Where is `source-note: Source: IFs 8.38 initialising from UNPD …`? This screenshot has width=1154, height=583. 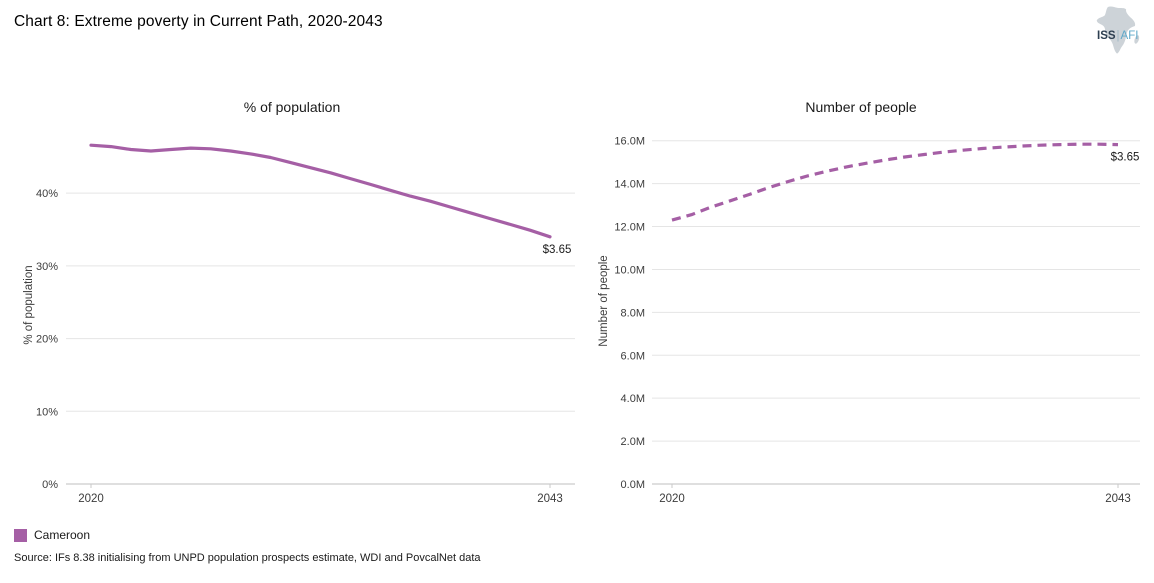
source-note: Source: IFs 8.38 initialising from UNPD … is located at coordinates (247, 558).